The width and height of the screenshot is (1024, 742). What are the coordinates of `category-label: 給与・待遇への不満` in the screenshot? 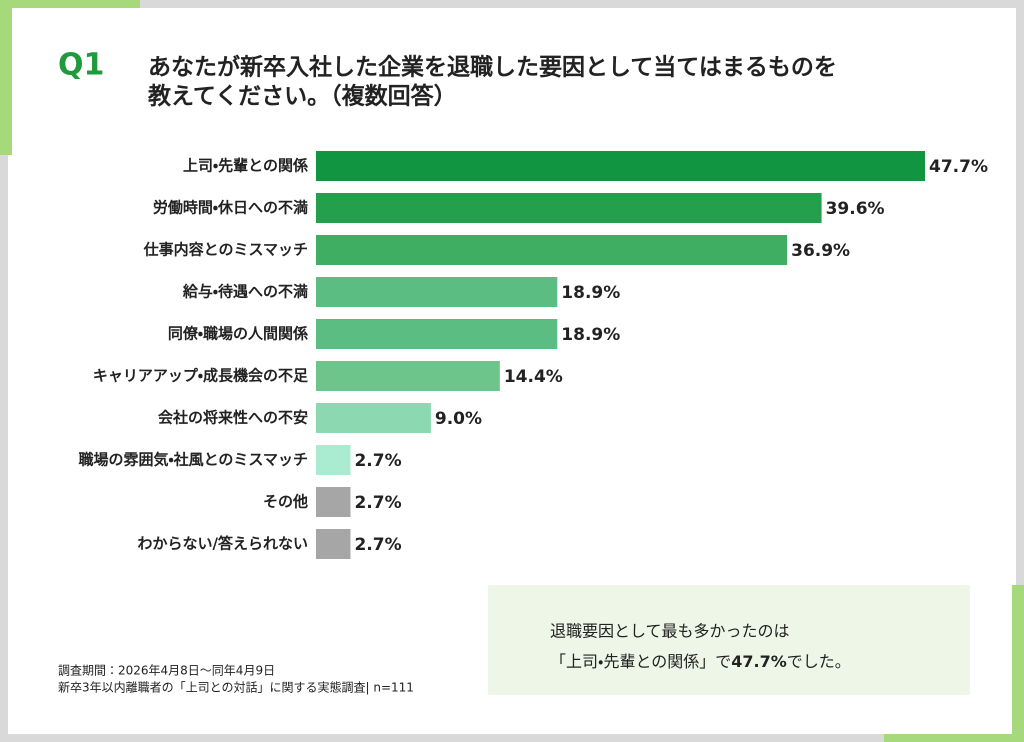 It's located at (245, 292).